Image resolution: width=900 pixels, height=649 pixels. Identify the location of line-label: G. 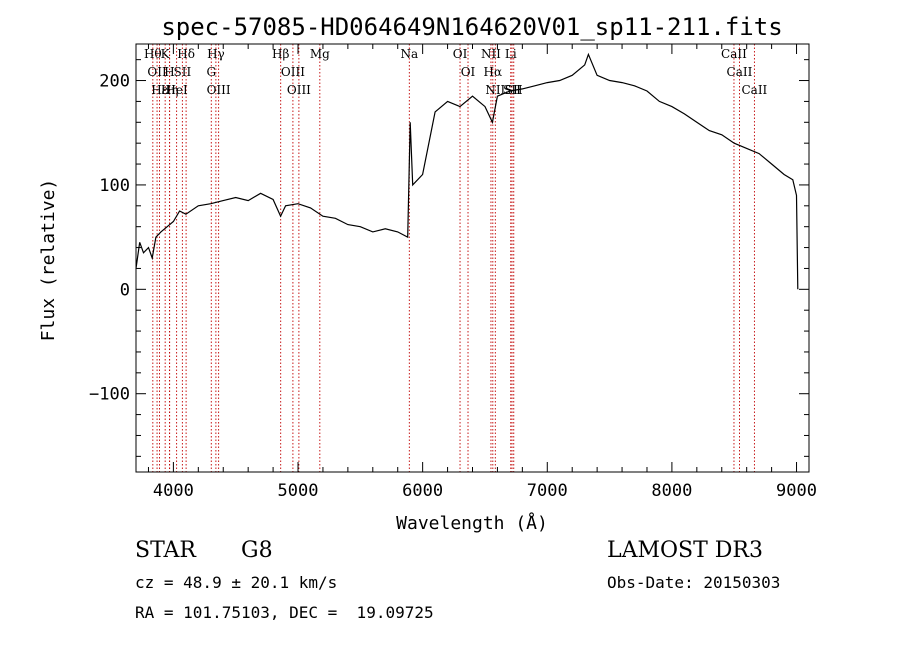
(211, 72).